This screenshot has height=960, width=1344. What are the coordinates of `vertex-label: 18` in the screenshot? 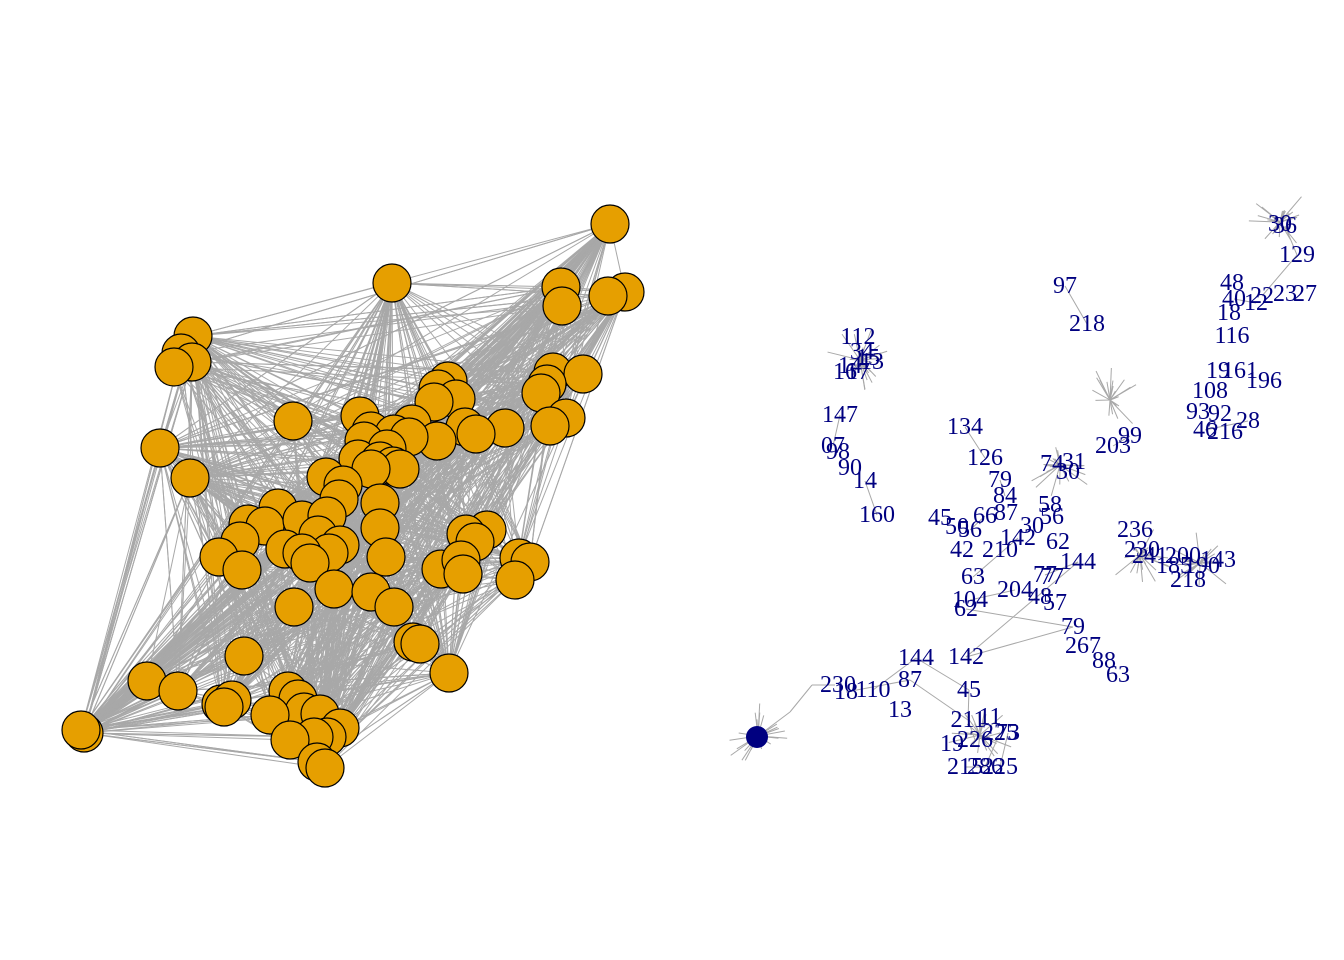 It's located at (1229, 313).